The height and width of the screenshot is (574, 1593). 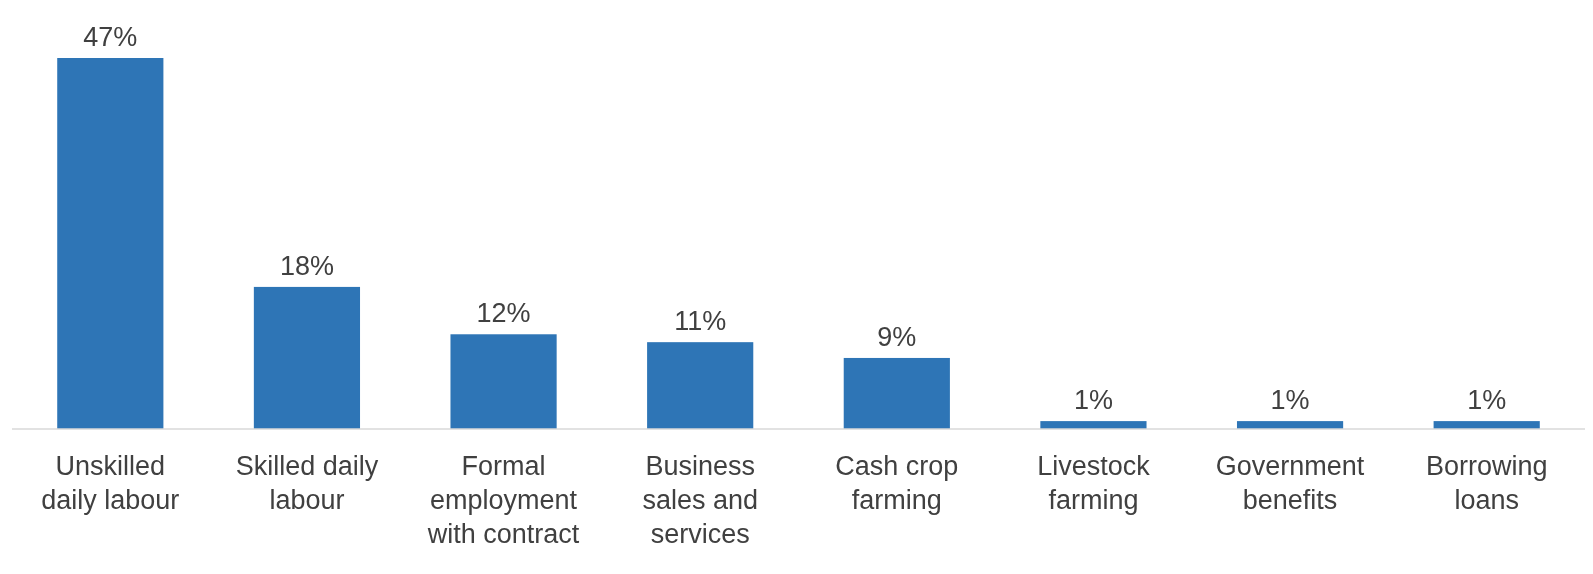 I want to click on x-tick-label: Cash crop farming, so click(x=897, y=483).